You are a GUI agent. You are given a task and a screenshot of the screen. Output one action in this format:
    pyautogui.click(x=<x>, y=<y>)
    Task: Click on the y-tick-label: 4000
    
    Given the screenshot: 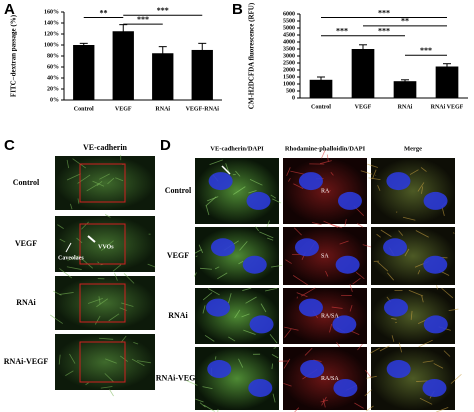 What is the action you would take?
    pyautogui.click(x=289, y=42)
    